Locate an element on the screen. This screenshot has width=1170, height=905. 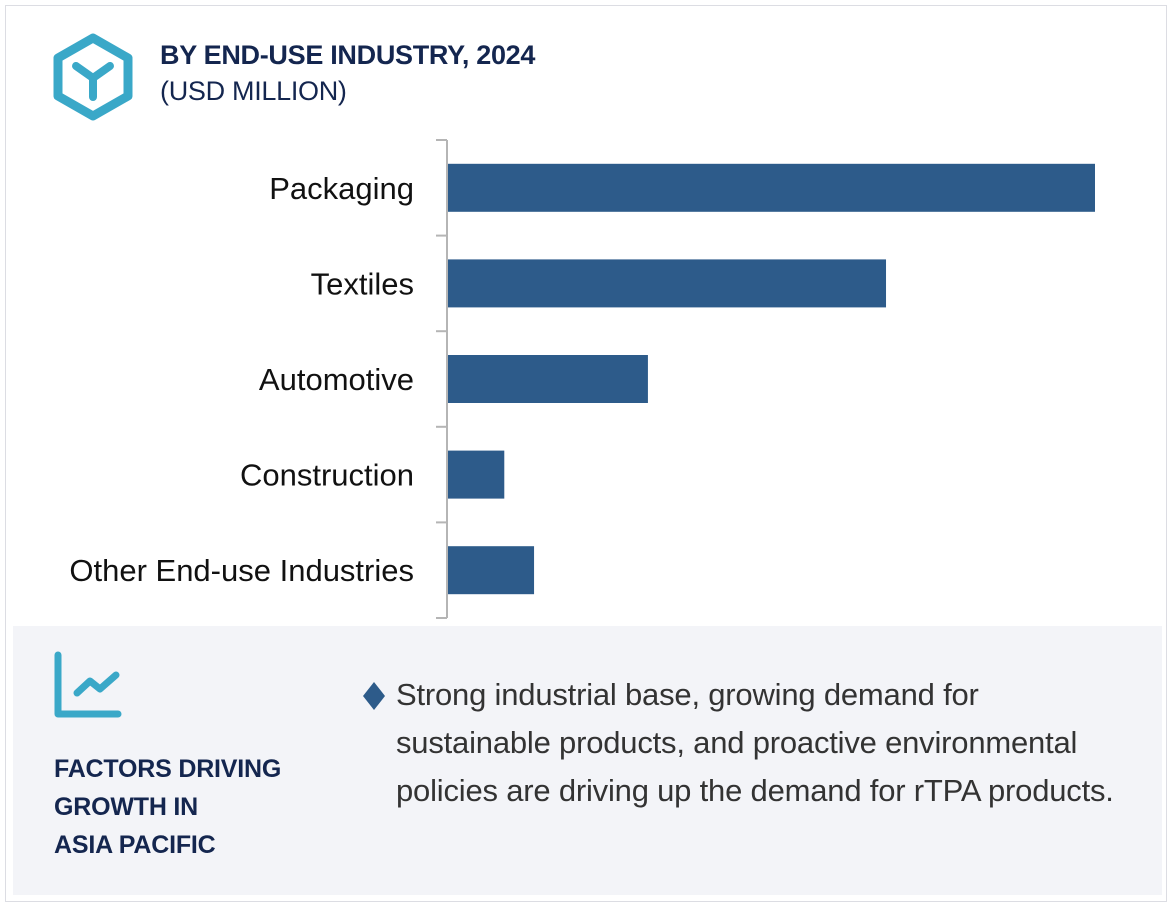
bar-other-end-use-industries is located at coordinates (491, 570).